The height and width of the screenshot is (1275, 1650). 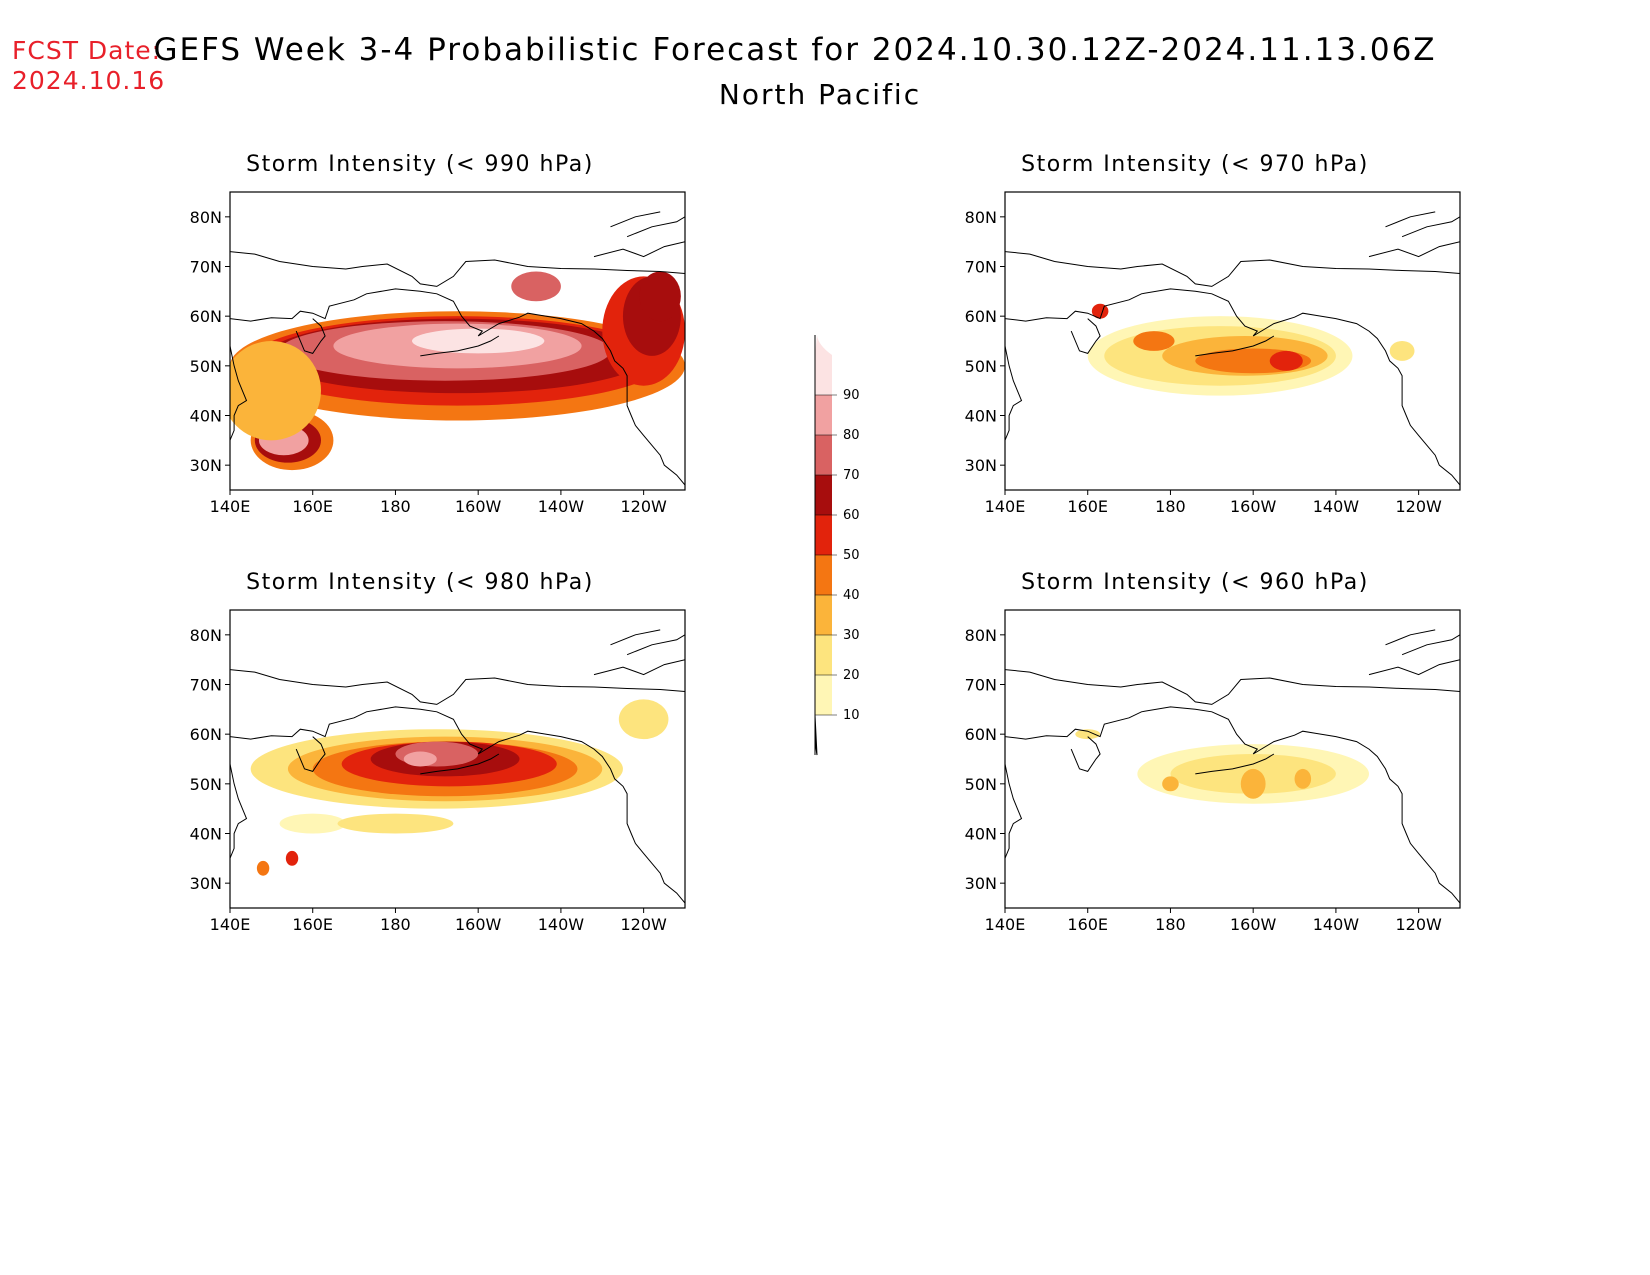 I want to click on panel-title: Storm Intensity (< 960 hPa), so click(x=1195, y=582).